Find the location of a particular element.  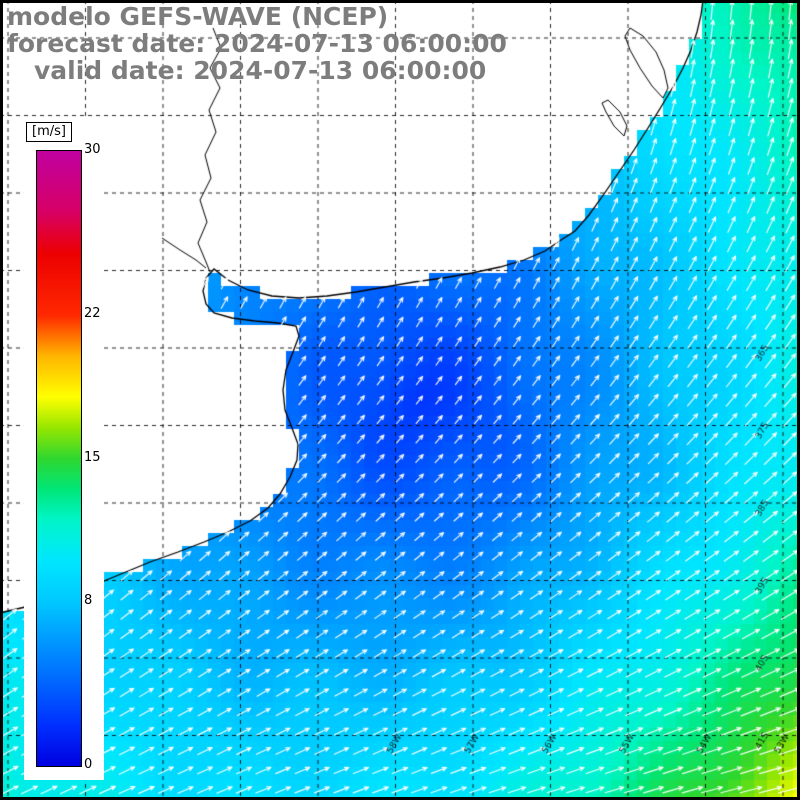

forecast-date-label: forecast date: 2024-07-13 06:00:00 is located at coordinates (257, 43).